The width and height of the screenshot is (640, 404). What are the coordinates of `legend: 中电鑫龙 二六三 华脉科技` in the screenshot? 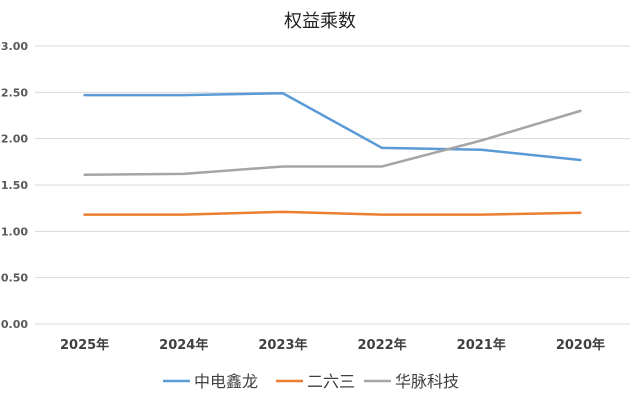 It's located at (311, 381).